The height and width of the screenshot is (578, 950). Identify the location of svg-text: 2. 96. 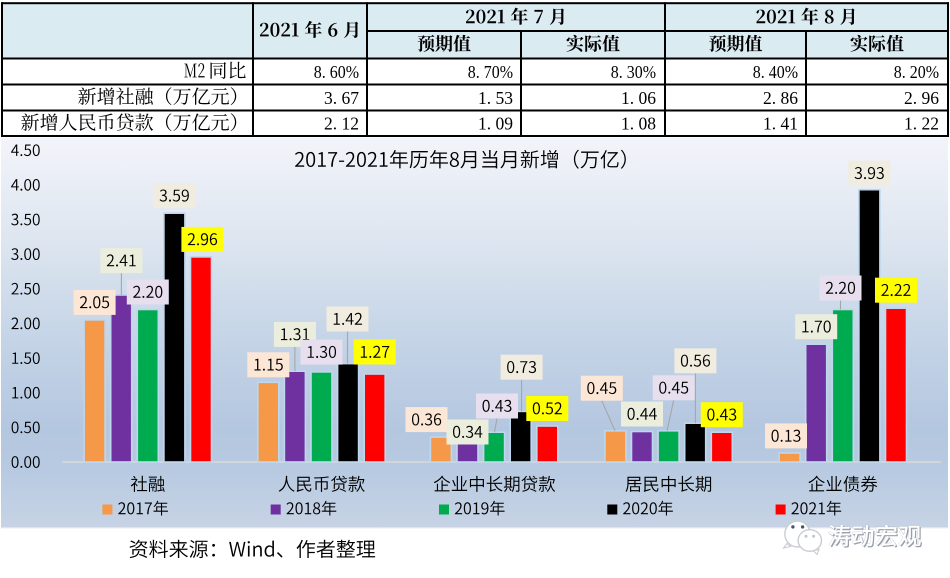
(921, 98).